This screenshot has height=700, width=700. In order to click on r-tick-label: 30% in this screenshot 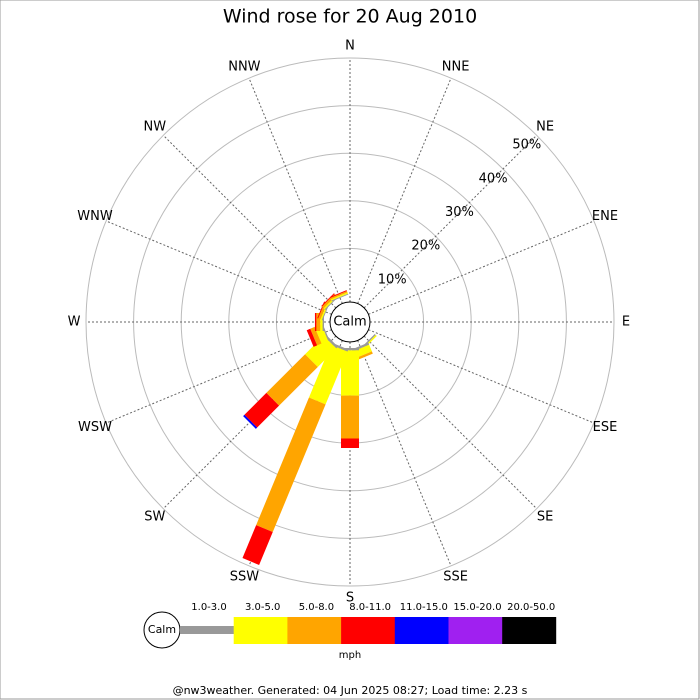, I will do `click(459, 212)`.